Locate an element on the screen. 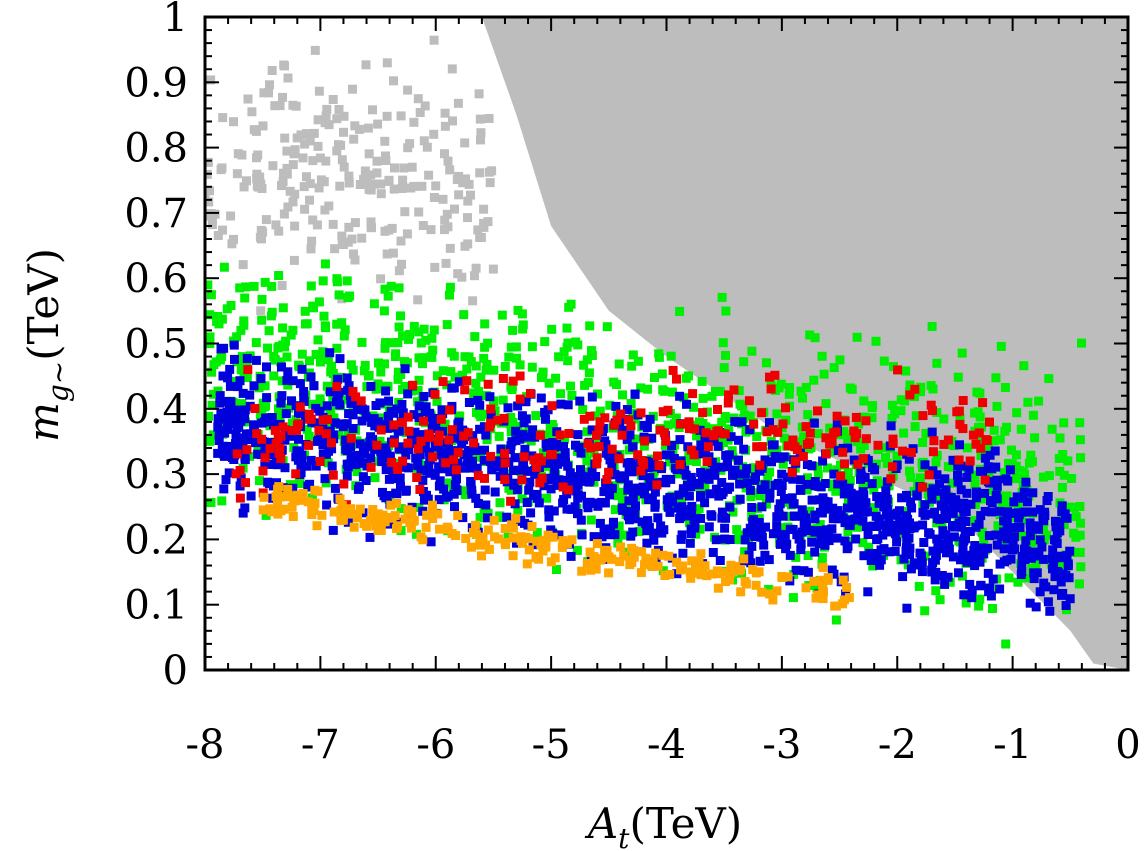 This screenshot has width=1147, height=851. x-tick-label: 0 is located at coordinates (1127, 745).